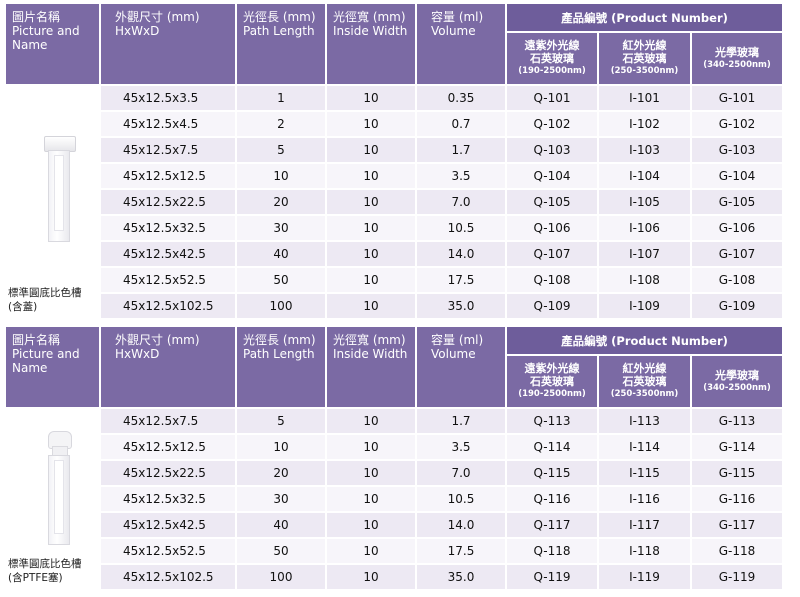 The height and width of the screenshot is (597, 800). Describe the element at coordinates (168, 280) in the screenshot. I see `size-cell: 45x12.5x52.5` at that location.